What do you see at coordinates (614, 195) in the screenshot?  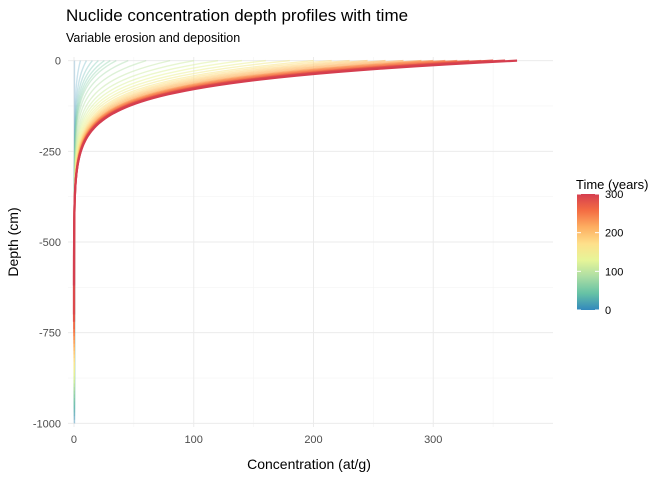 I see `legend-label: 300` at bounding box center [614, 195].